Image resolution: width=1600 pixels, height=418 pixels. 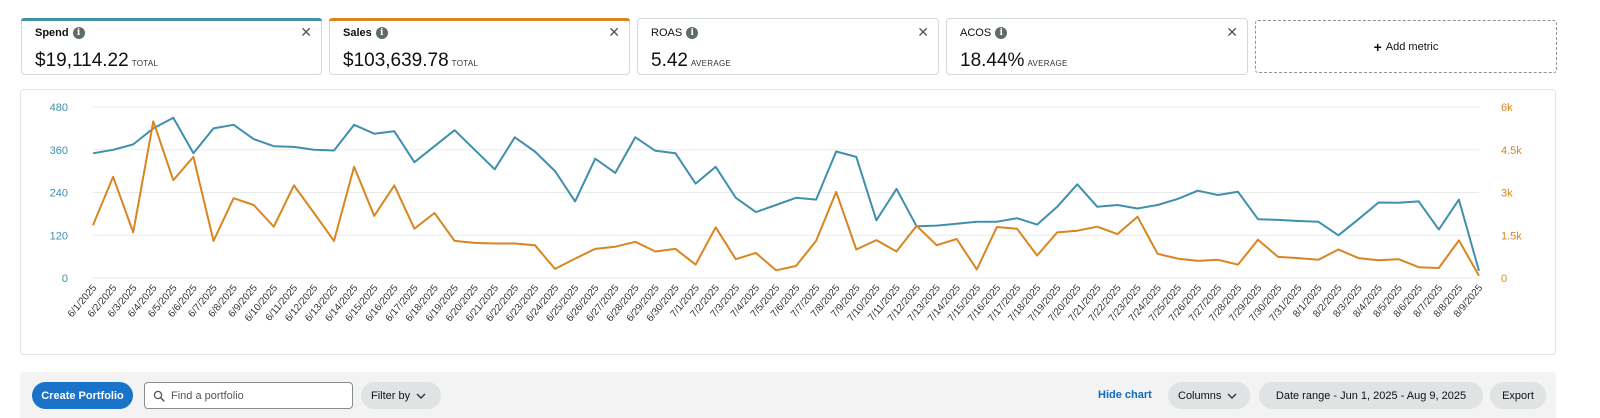 I want to click on metric-value: $19,114.22 TOTAL, so click(x=96, y=61).